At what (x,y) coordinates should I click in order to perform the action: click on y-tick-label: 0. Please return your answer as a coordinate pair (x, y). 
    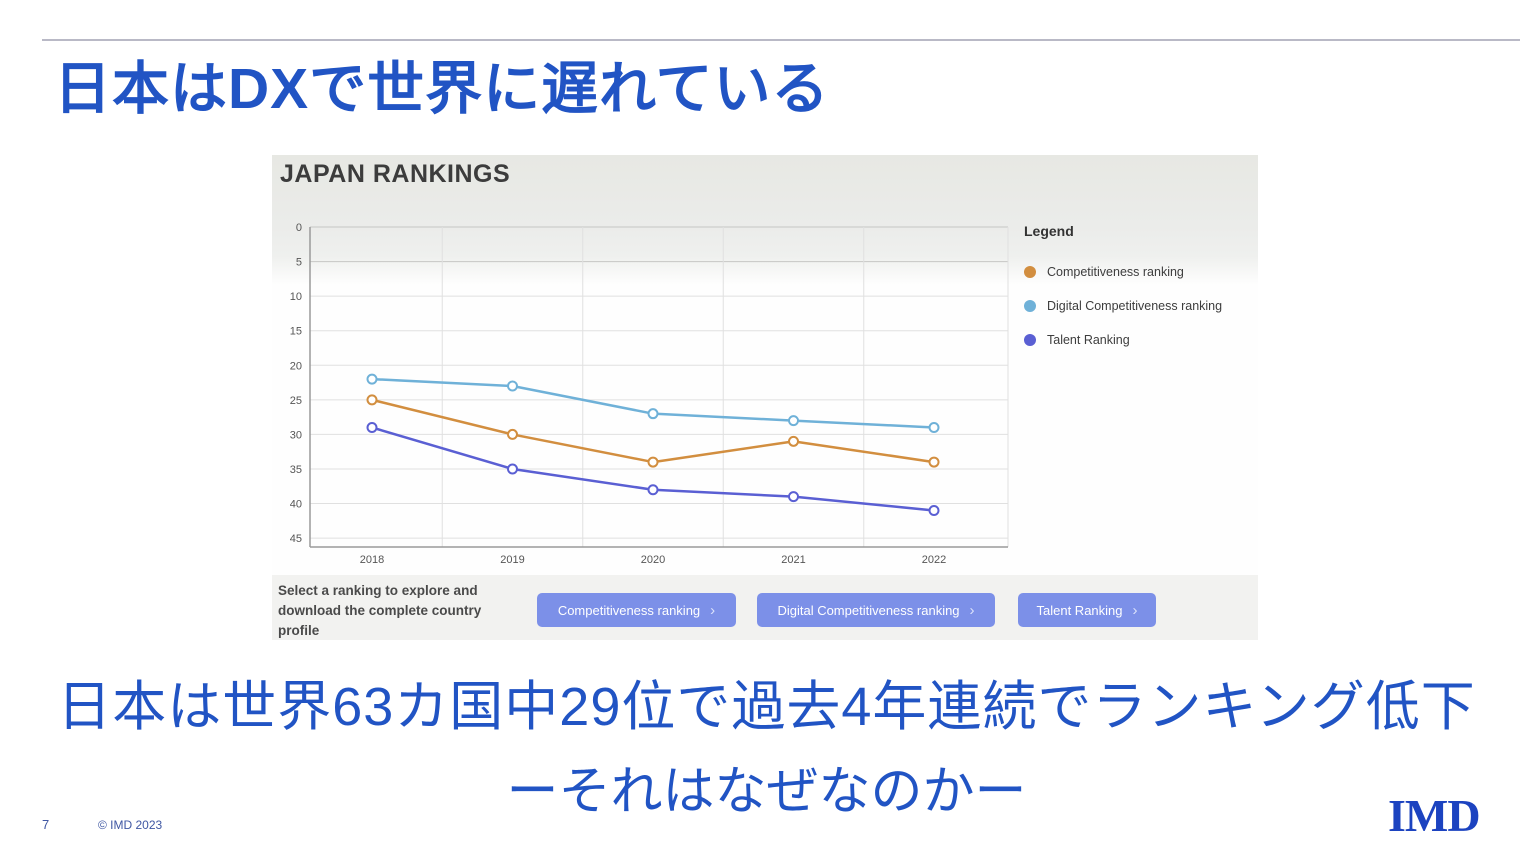
    Looking at the image, I should click on (299, 228).